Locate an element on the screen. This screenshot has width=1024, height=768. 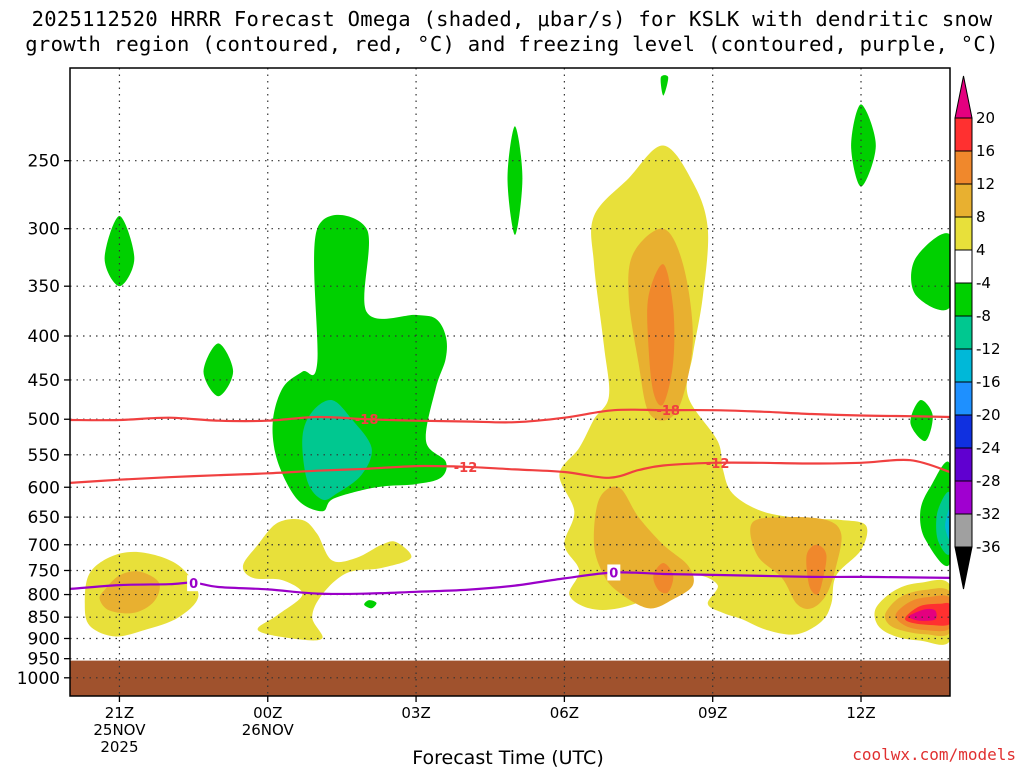
colorbar-label-9: -20 is located at coordinates (988, 415).